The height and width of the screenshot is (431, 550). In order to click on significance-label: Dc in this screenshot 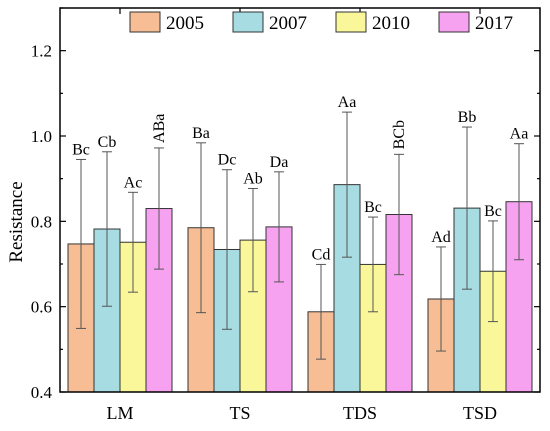, I will do `click(227, 160)`.